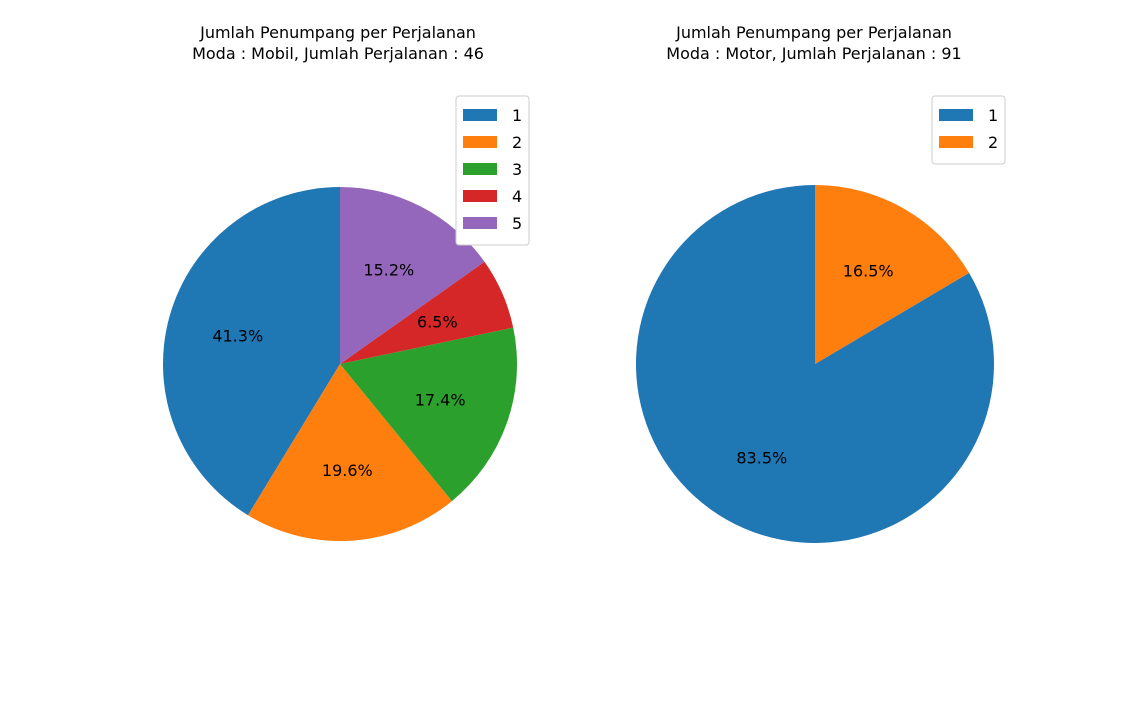 Image resolution: width=1126 pixels, height=722 pixels. Describe the element at coordinates (437, 322) in the screenshot. I see `slice-percent-label: 6.5%` at that location.